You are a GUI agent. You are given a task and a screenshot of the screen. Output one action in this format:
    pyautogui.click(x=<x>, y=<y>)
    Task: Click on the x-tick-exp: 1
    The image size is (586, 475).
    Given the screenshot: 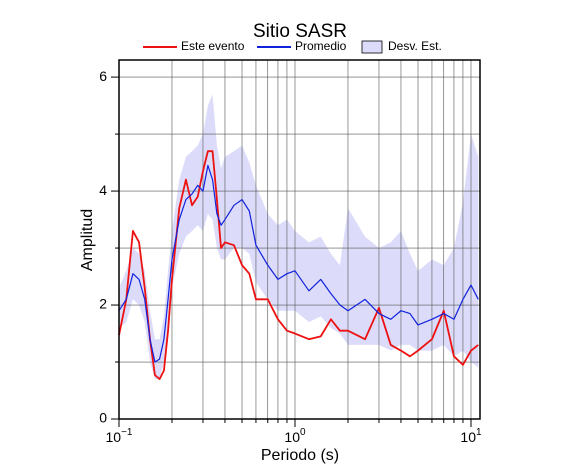 What is the action you would take?
    pyautogui.click(x=479, y=432)
    